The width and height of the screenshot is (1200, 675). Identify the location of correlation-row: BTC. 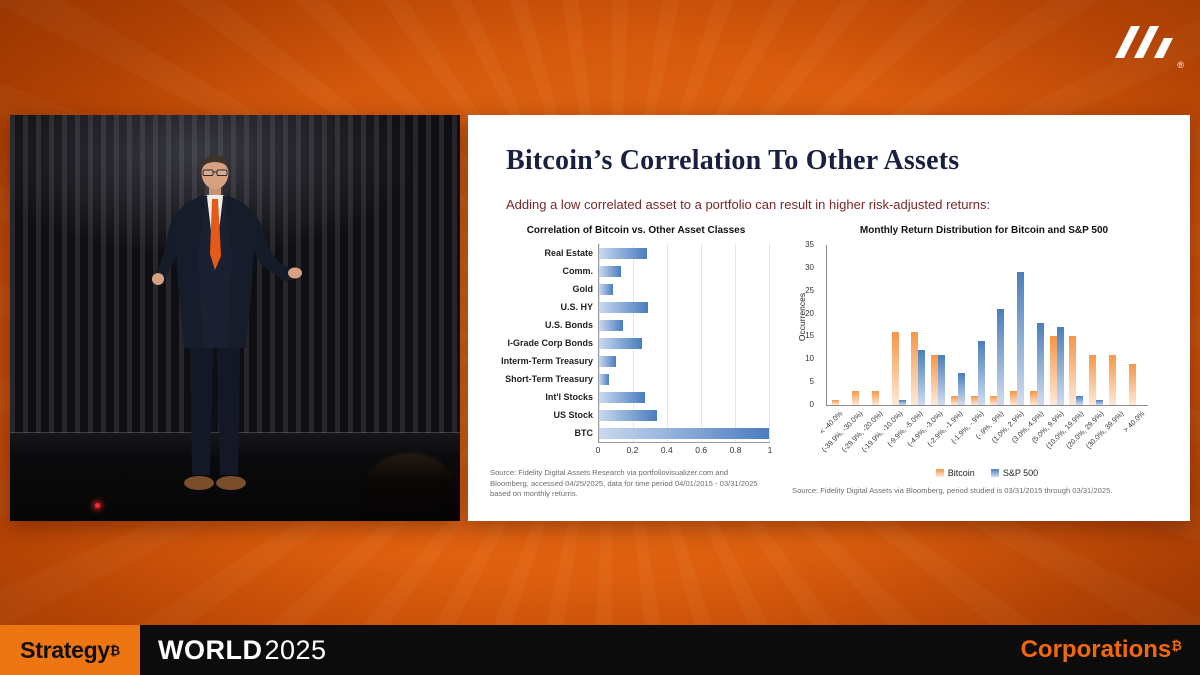
(636, 433).